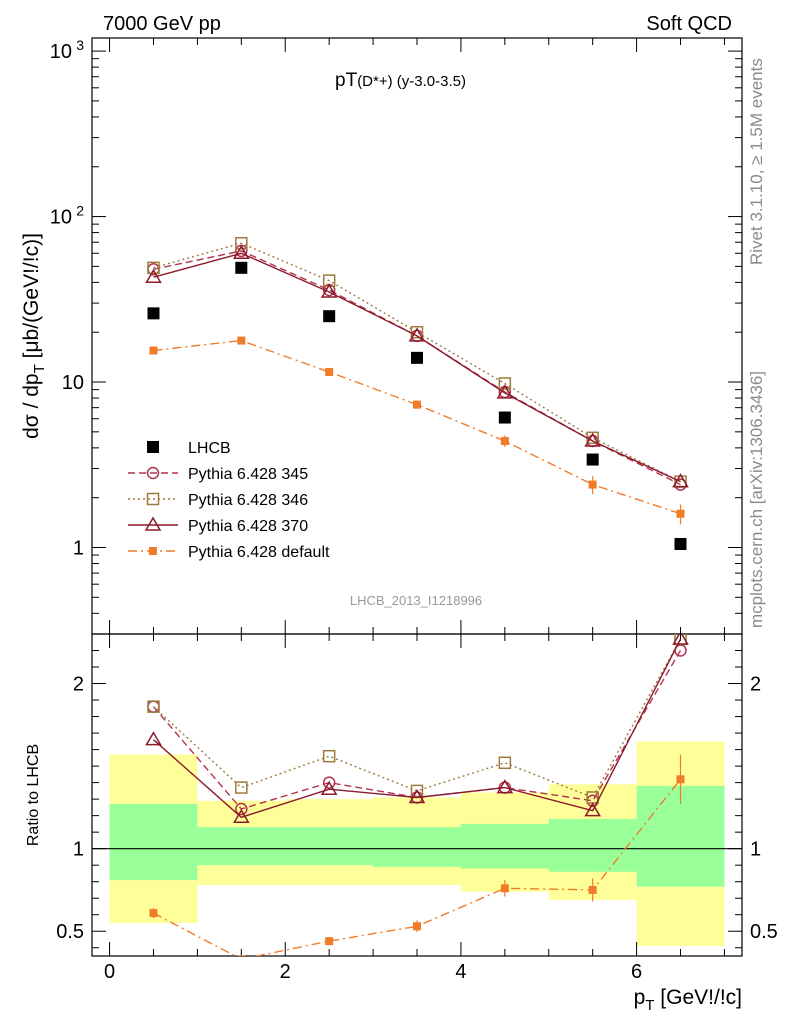 The height and width of the screenshot is (1024, 786). Describe the element at coordinates (73, 383) in the screenshot. I see `main-ytick-label-1: 10` at that location.